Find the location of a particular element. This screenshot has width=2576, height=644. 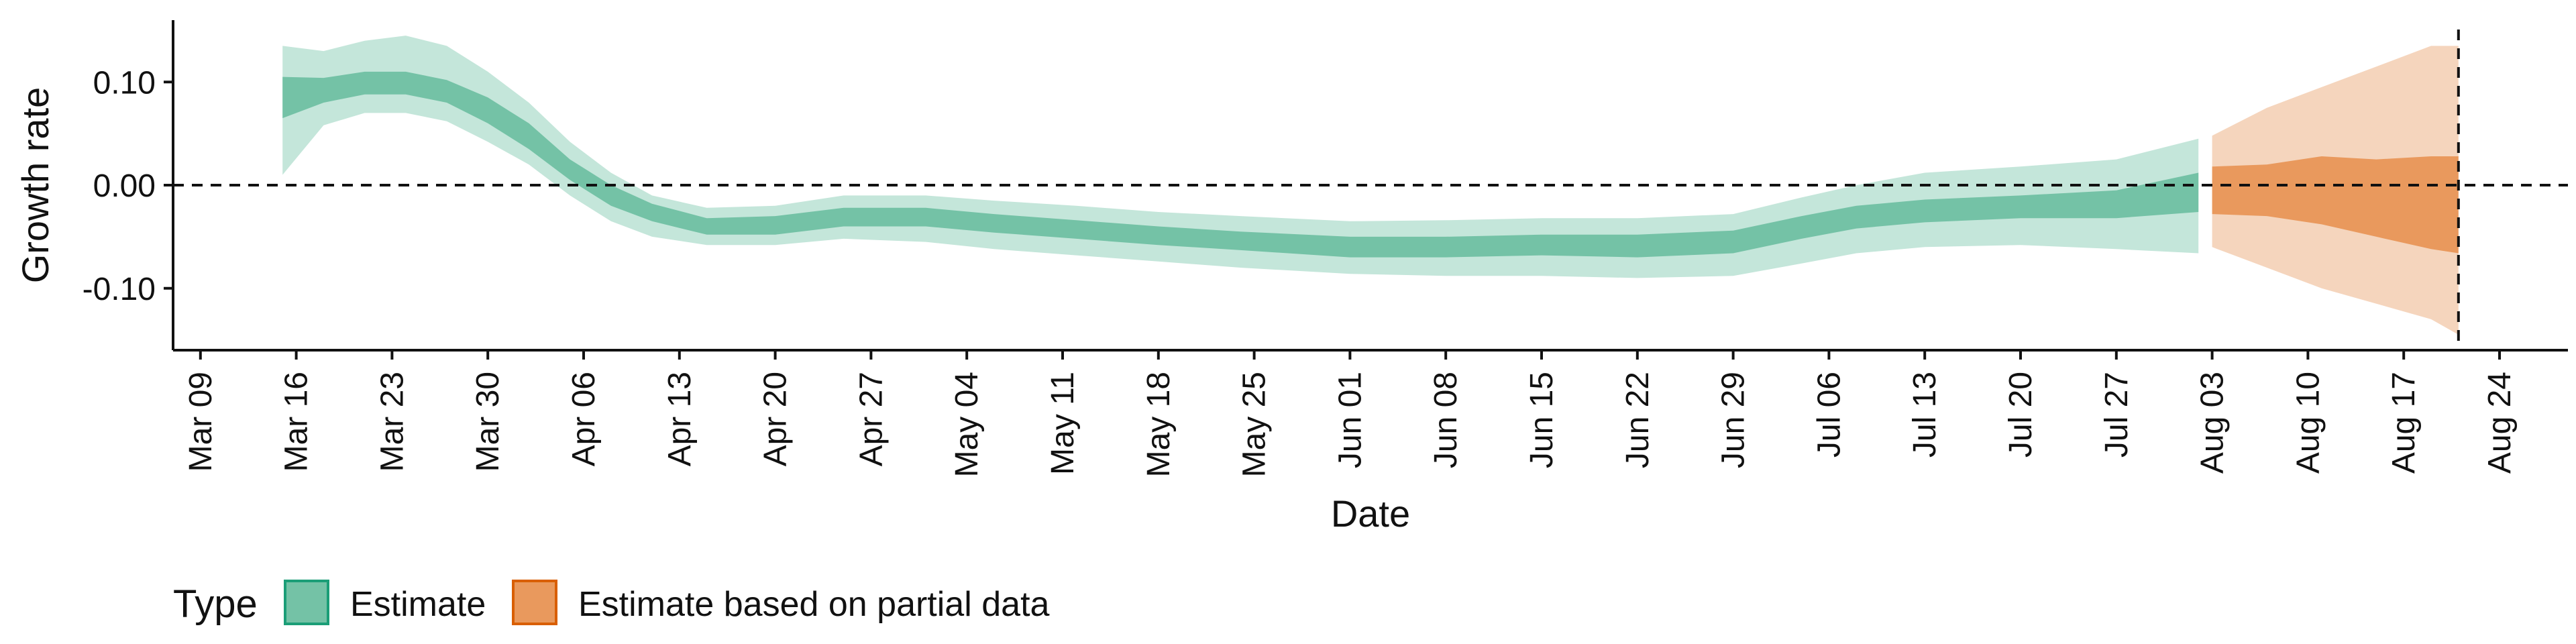

x-tick-label: Apr 06 is located at coordinates (584, 419).